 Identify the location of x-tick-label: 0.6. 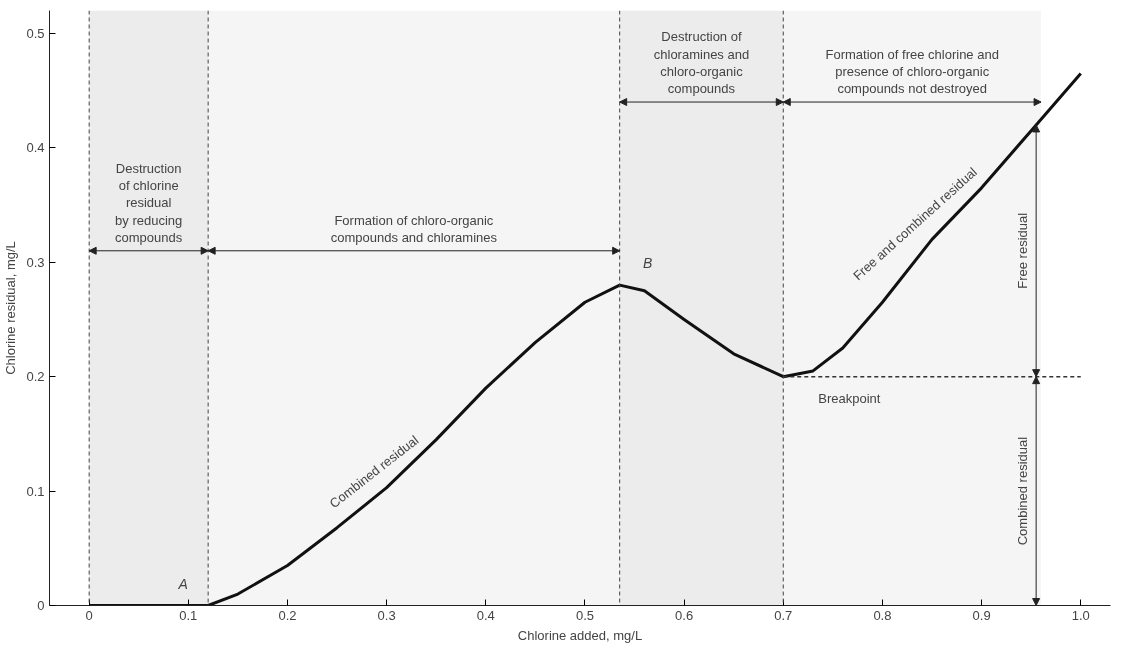
(684, 615).